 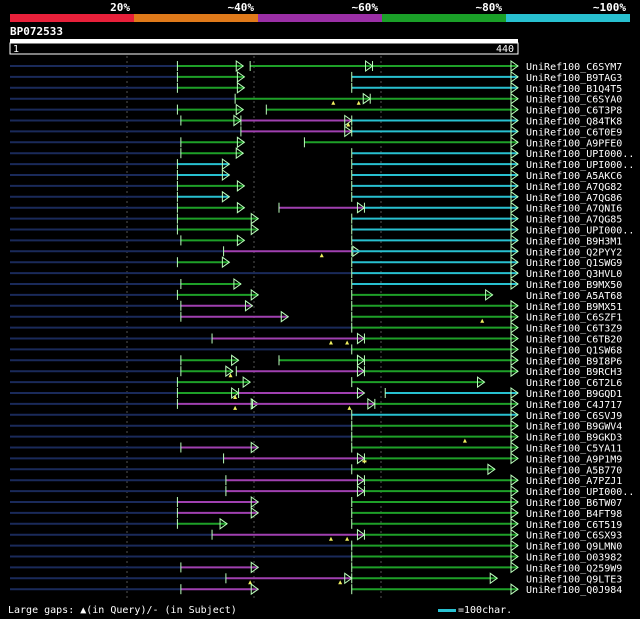 What do you see at coordinates (316, 306) in the screenshot?
I see `hit-row: UniRef100_B9MX51` at bounding box center [316, 306].